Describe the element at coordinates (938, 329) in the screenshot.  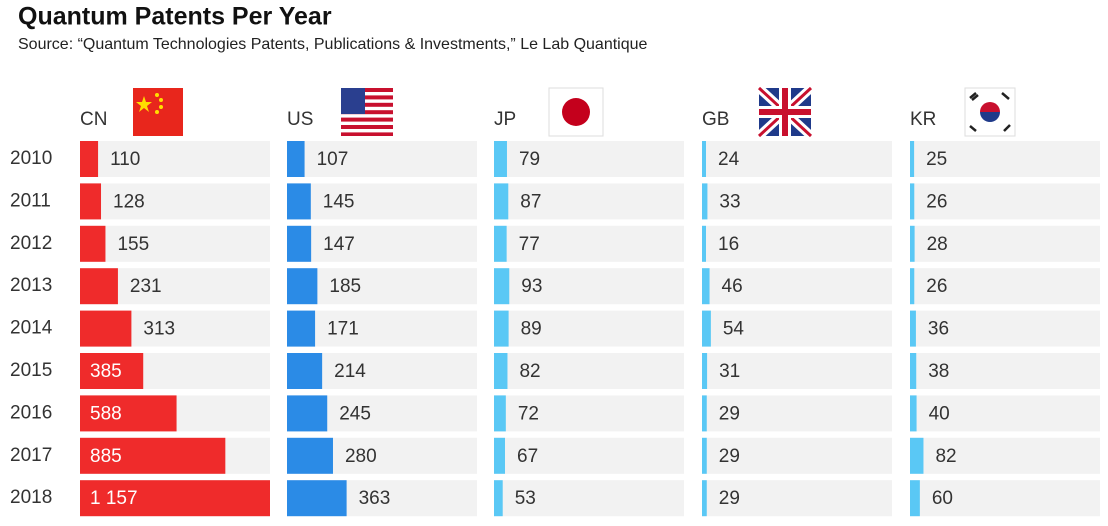
I see `value-label: 36` at that location.